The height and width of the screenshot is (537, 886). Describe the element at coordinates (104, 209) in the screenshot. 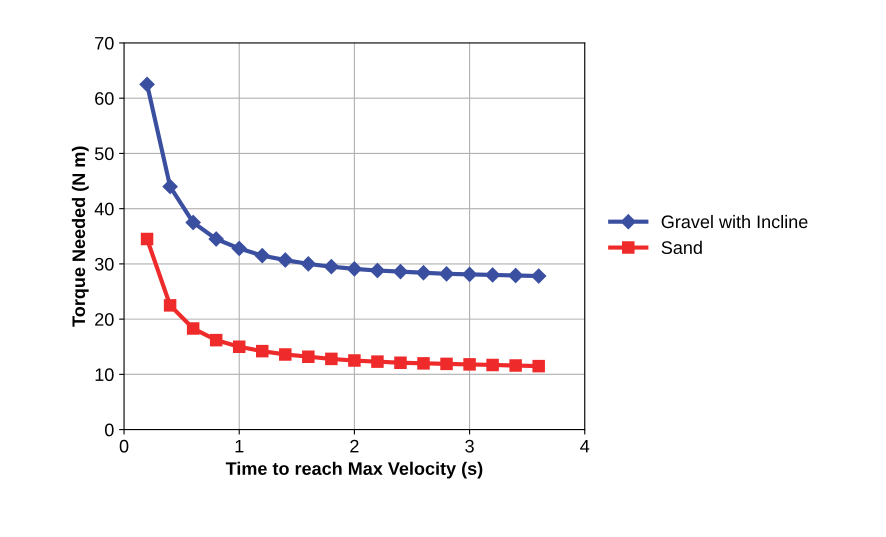

I see `y-tick-label: 40` at that location.